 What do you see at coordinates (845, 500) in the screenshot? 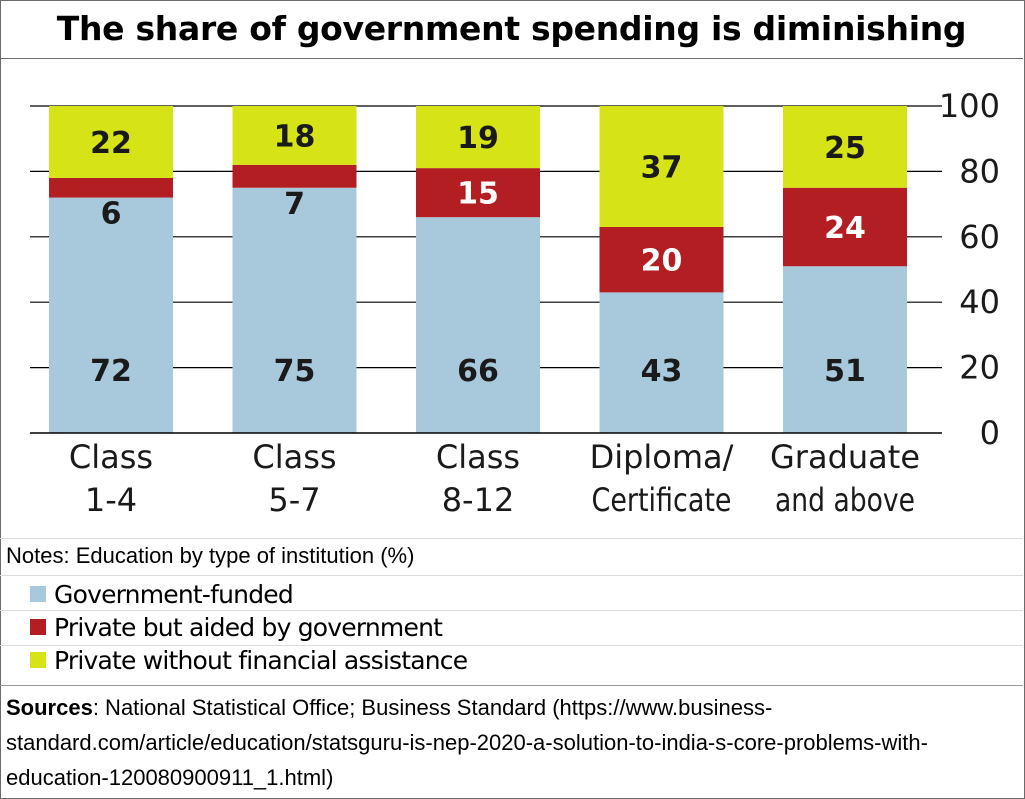
I see `x-tick-label: and above` at bounding box center [845, 500].